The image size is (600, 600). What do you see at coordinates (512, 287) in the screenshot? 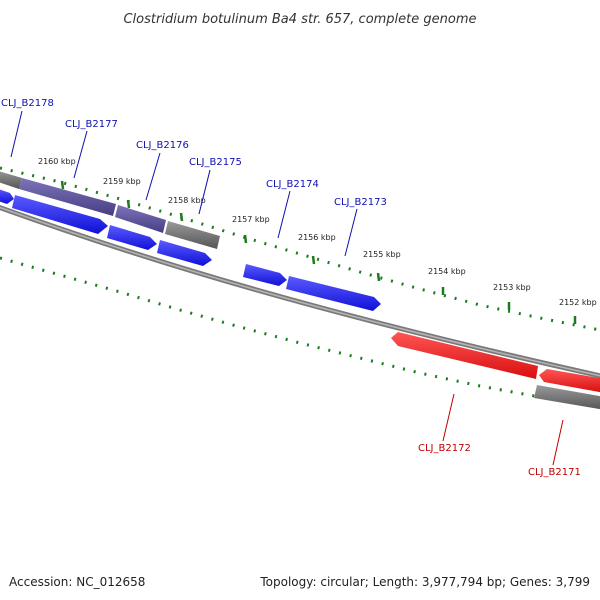
I see `kbp-label: 2153 kbp` at bounding box center [512, 287].